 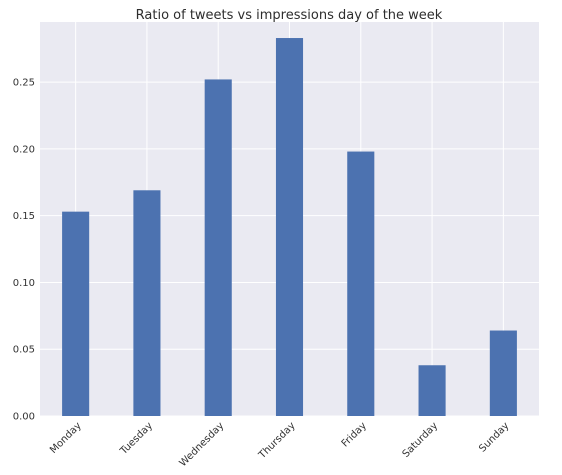 I want to click on bar-saturday, so click(x=432, y=390).